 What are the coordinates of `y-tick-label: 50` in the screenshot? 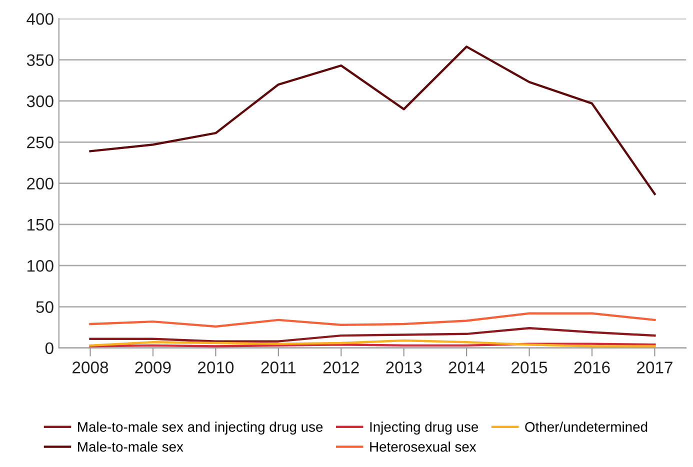 It's located at (45, 307).